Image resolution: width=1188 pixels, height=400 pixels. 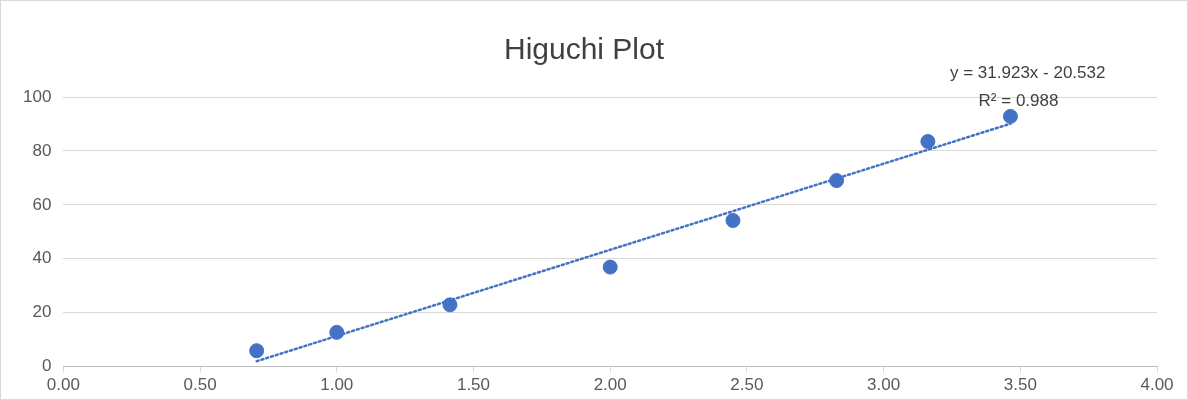 What do you see at coordinates (610, 385) in the screenshot?
I see `x-tick-label: 2.00` at bounding box center [610, 385].